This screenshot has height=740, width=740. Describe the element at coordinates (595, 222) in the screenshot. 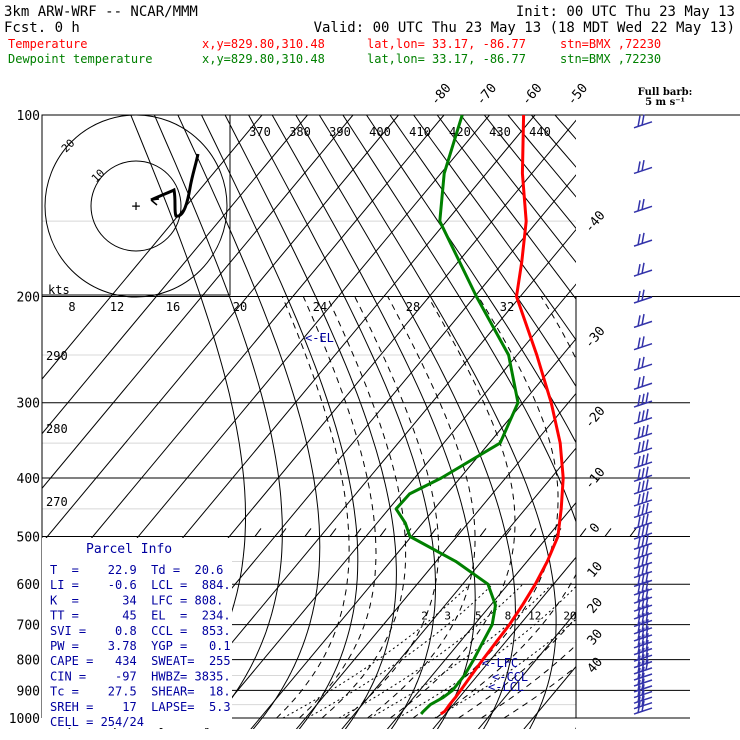

I see `isotherm-label: -40` at that location.